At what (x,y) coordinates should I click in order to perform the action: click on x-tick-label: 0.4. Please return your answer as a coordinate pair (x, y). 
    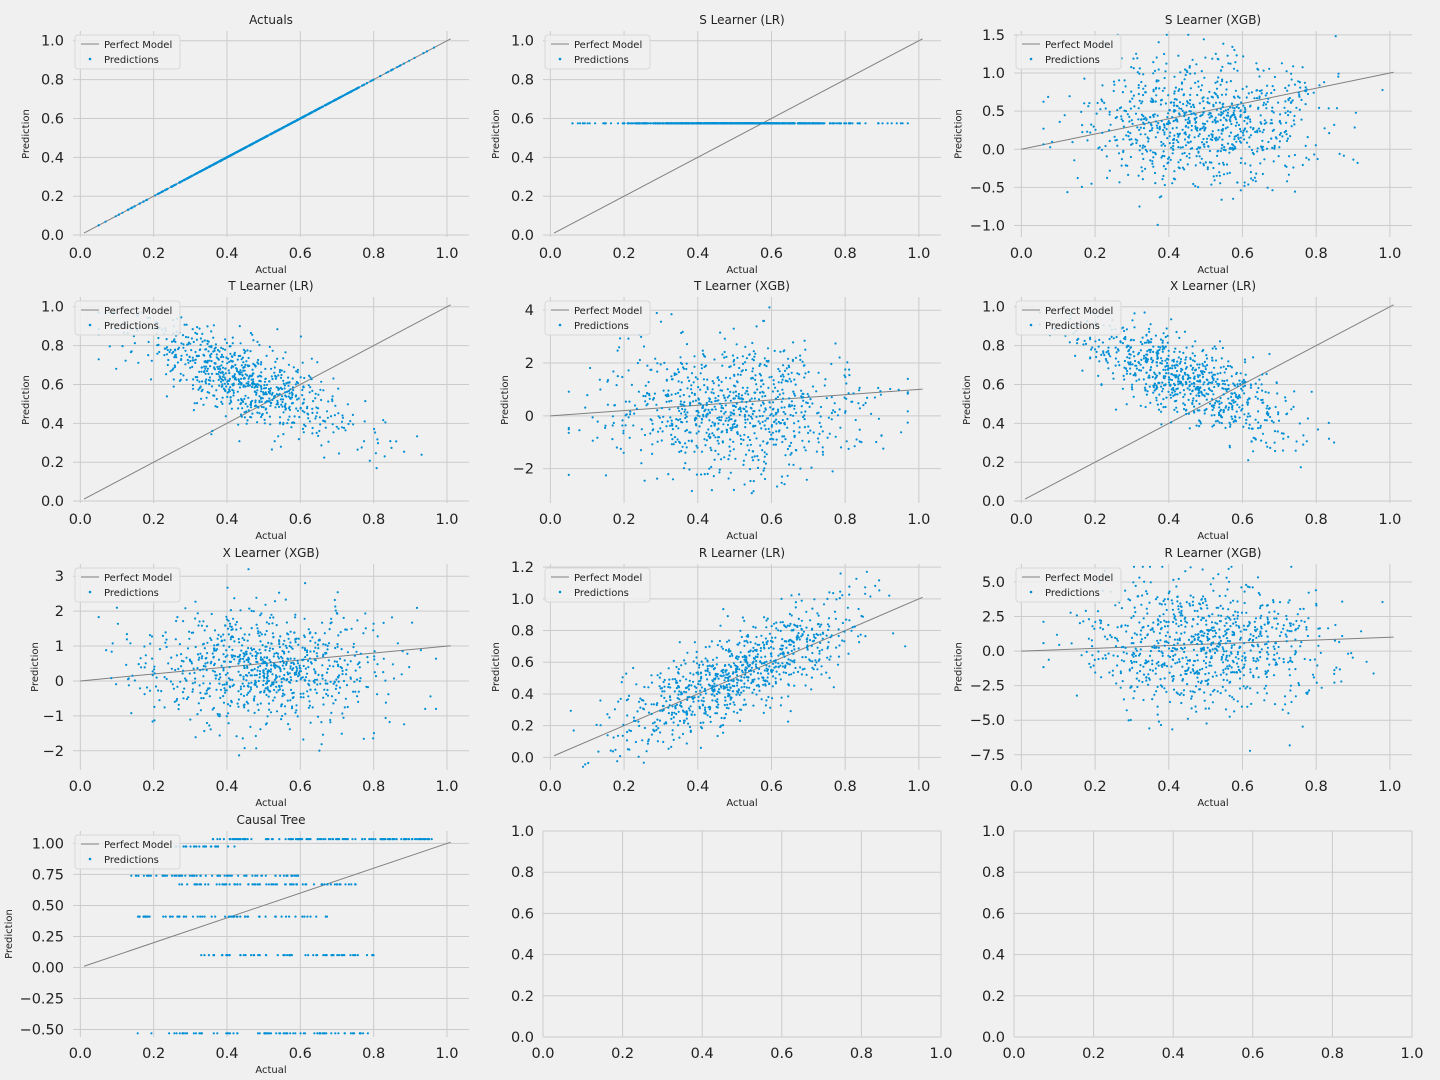
    Looking at the image, I should click on (1168, 254).